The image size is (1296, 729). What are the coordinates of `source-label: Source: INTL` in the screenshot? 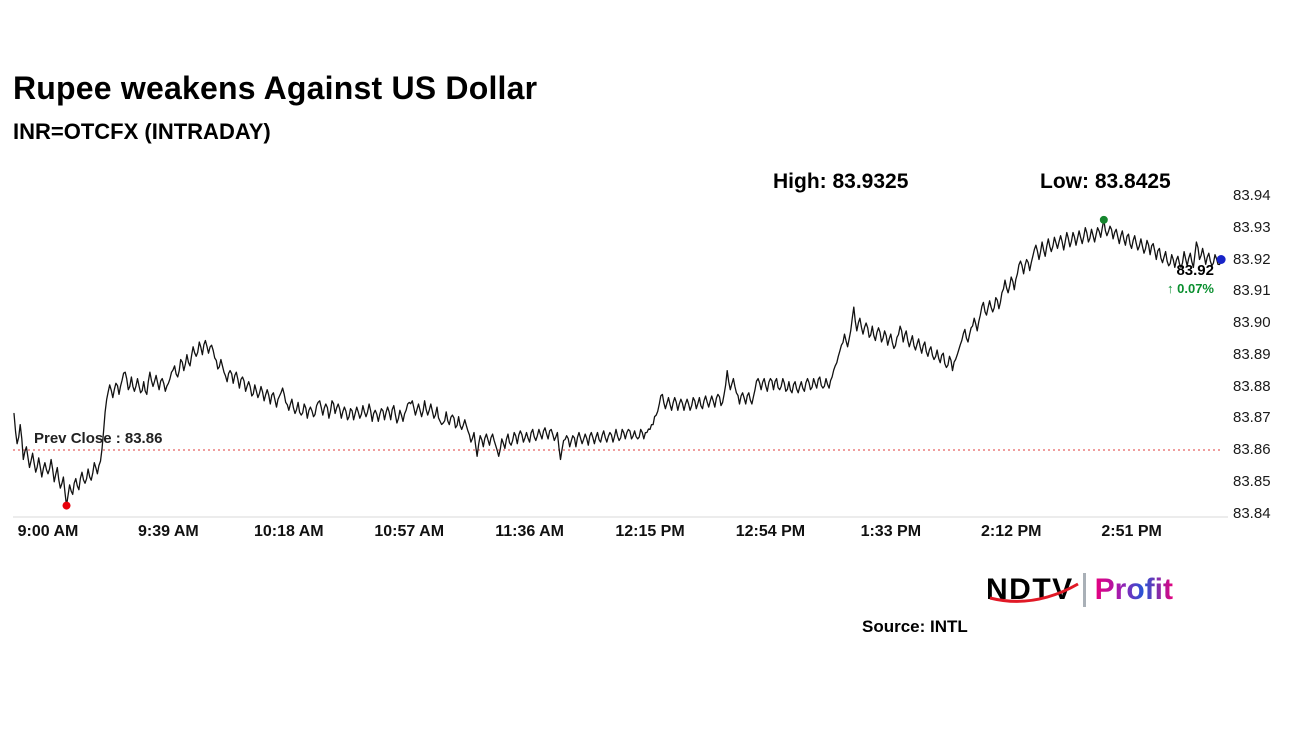 It's located at (915, 626).